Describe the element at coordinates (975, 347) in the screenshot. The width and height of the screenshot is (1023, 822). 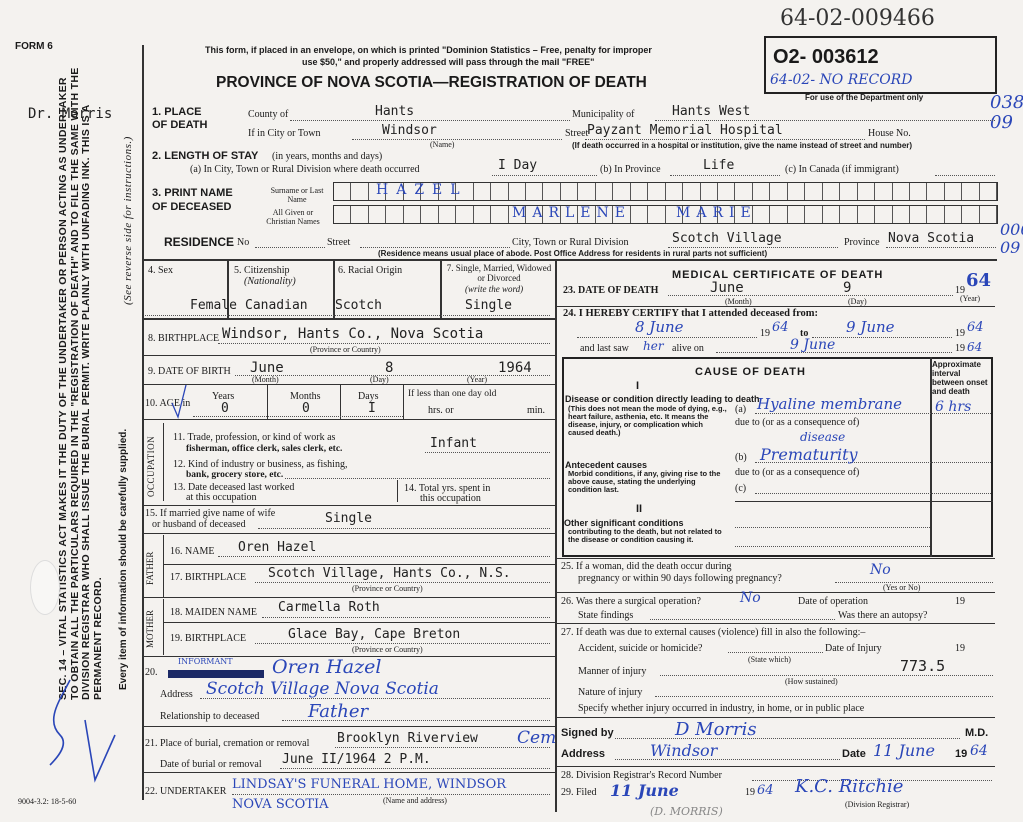
I see `last-saw-year: 64` at that location.